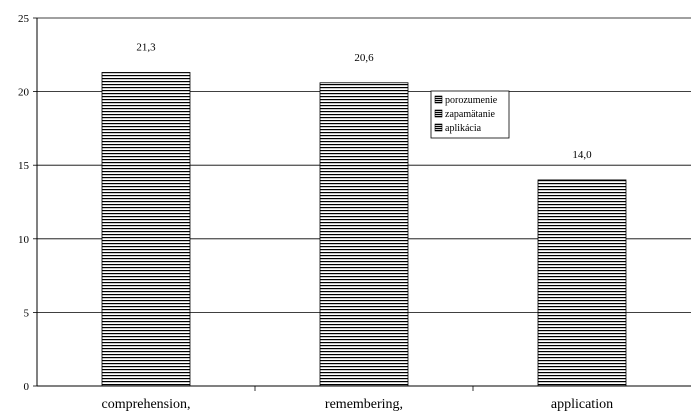  What do you see at coordinates (145, 404) in the screenshot?
I see `x-category-label: comprehension,` at bounding box center [145, 404].